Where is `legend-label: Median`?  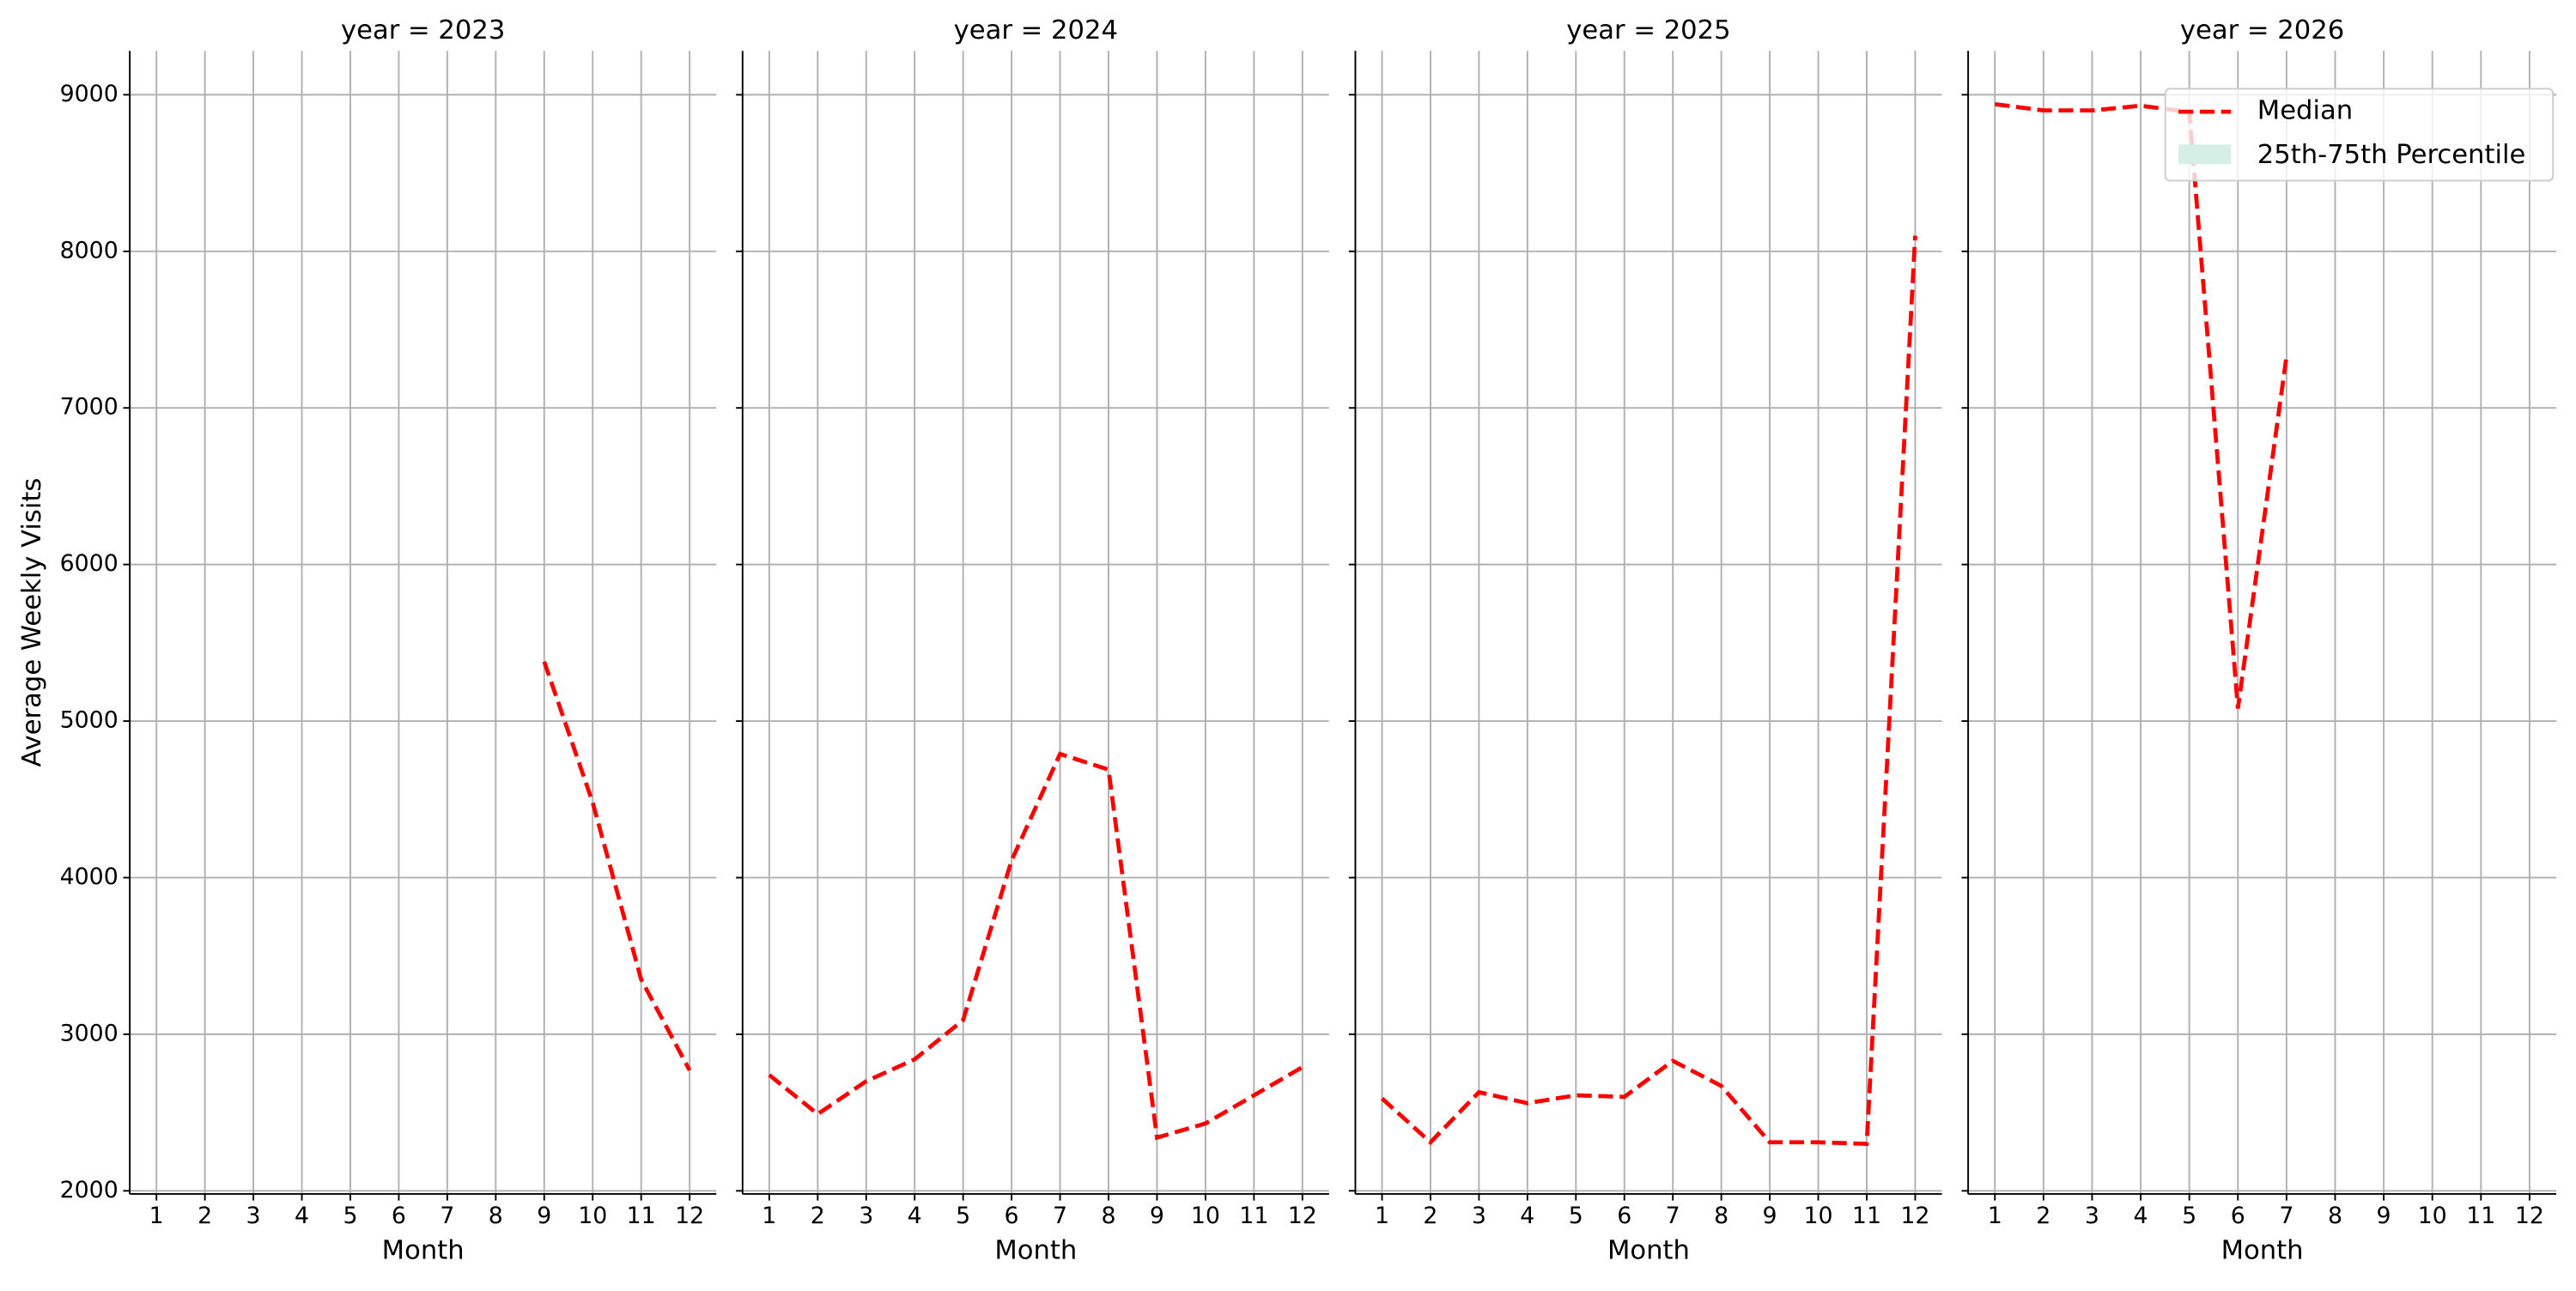
legend-label: Median is located at coordinates (2305, 111).